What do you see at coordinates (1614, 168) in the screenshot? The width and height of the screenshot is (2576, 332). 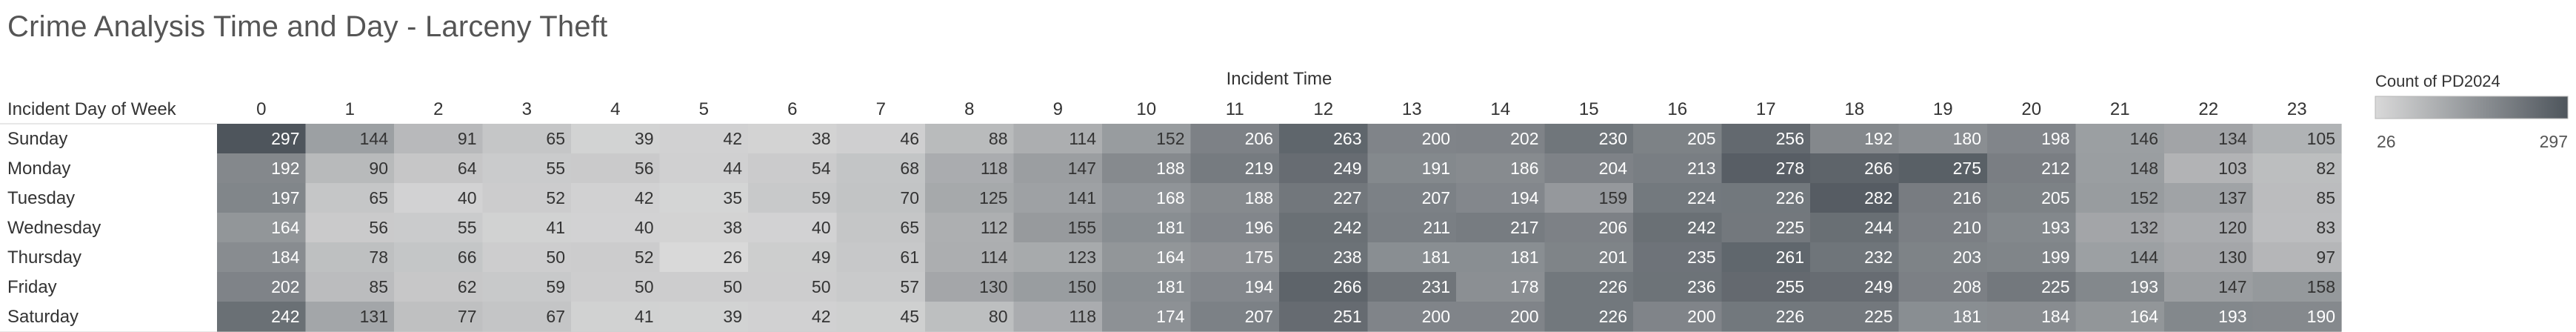 I see `cell-value-label: 204` at bounding box center [1614, 168].